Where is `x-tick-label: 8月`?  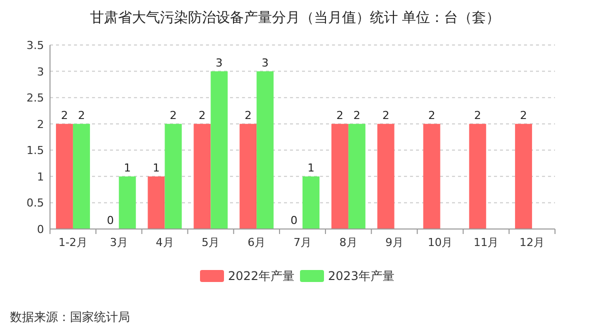
x-tick-label: 8月 is located at coordinates (348, 242).